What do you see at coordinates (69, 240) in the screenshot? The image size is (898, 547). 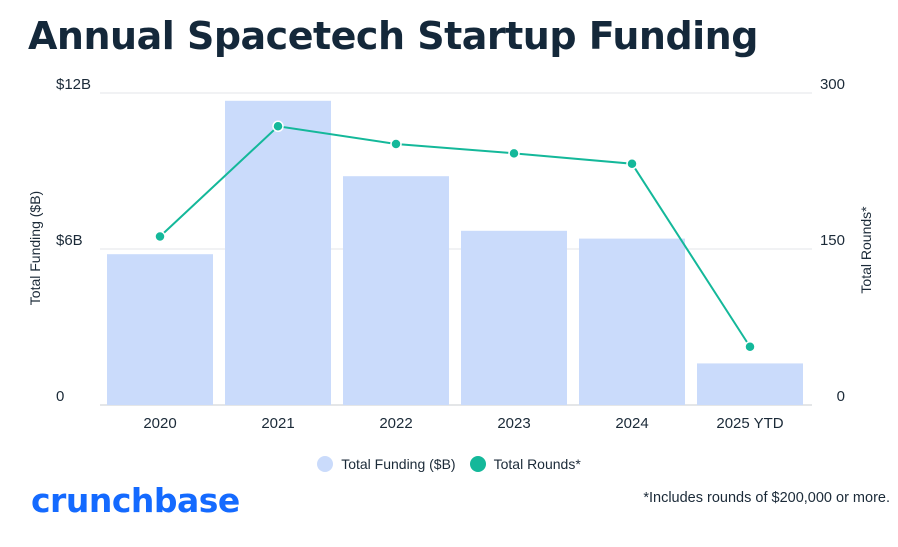 I see `y-left-tick-label: $6B` at bounding box center [69, 240].